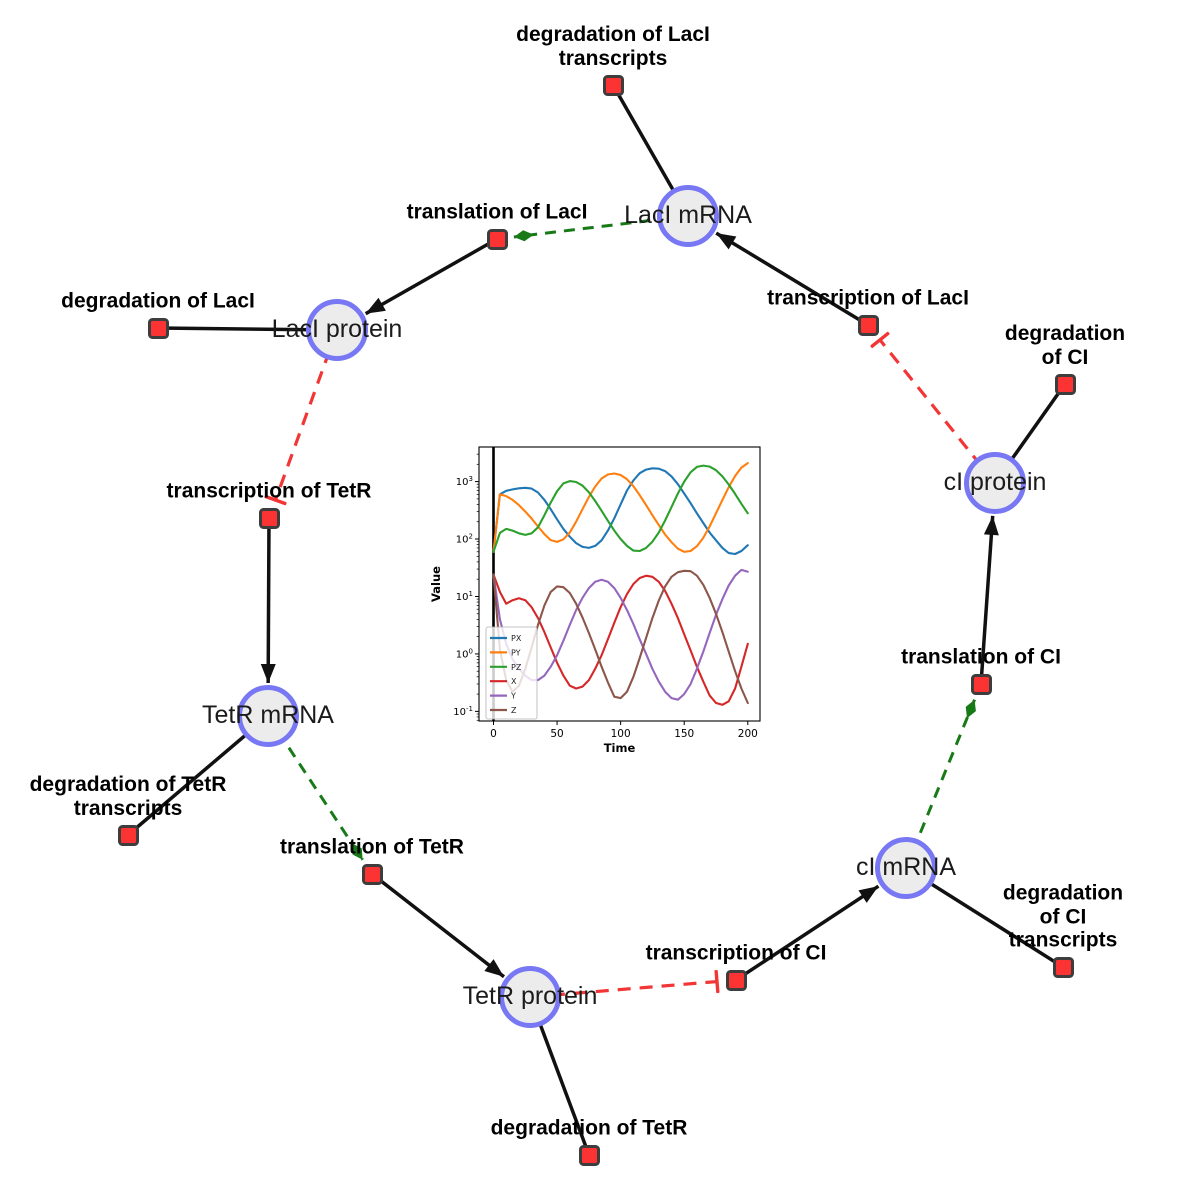 The height and width of the screenshot is (1200, 1189). Describe the element at coordinates (516, 652) in the screenshot. I see `legend-label-py: PY` at that location.